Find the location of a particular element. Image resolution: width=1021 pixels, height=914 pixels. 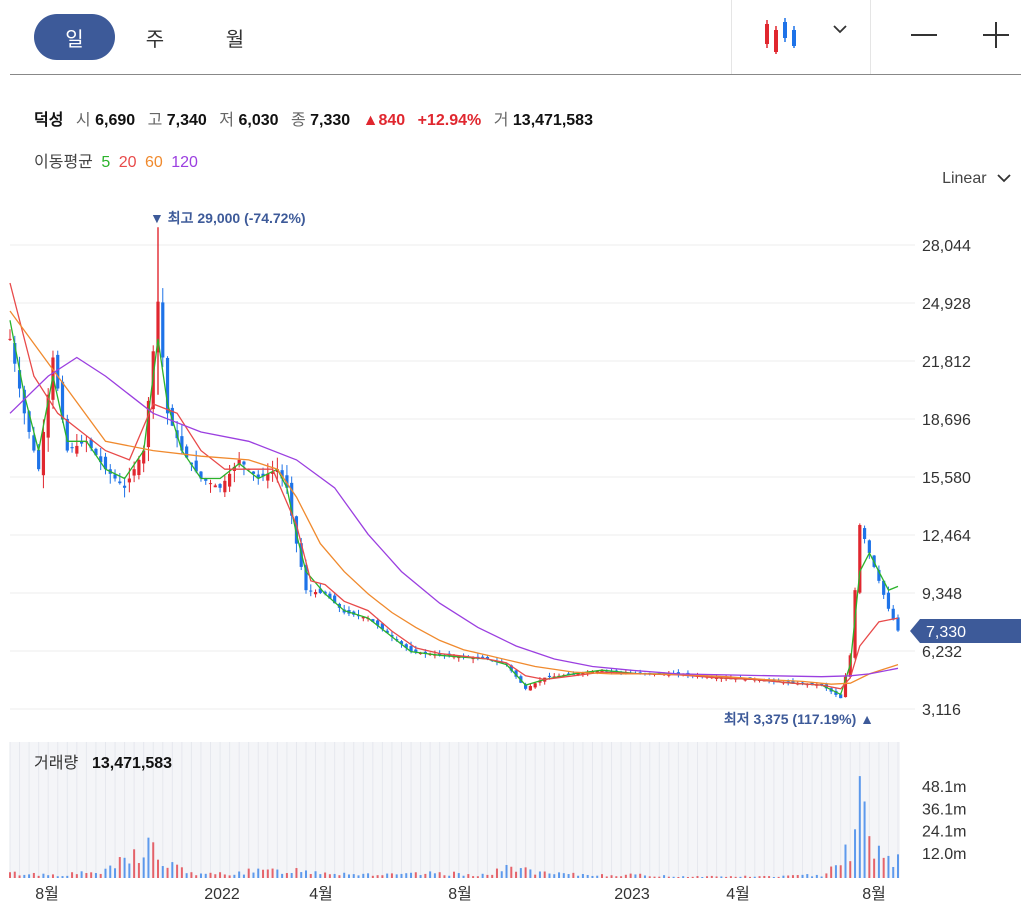

high-label: 고 is located at coordinates (155, 120).